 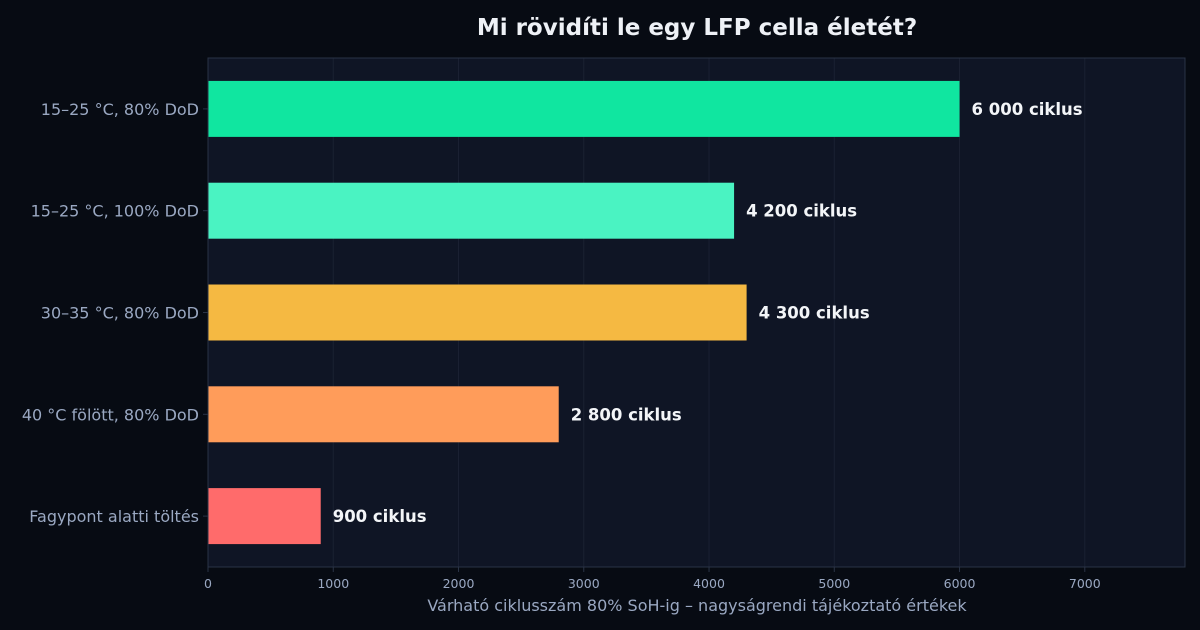 I want to click on x-tick-label: 2000, so click(x=459, y=583).